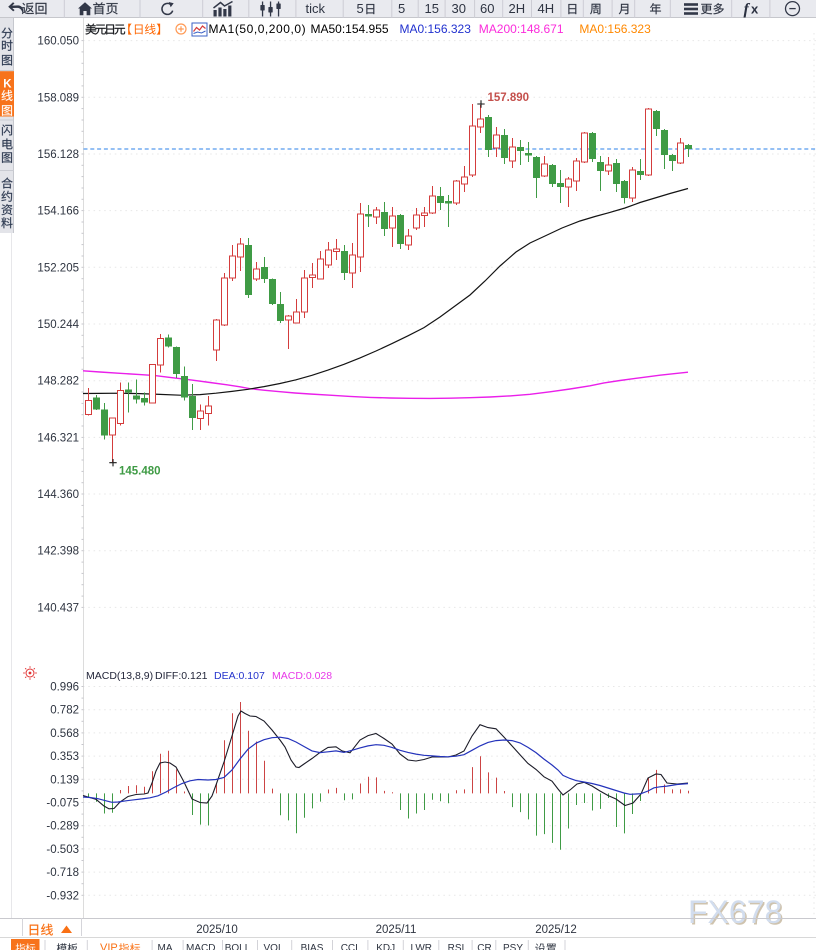 The image size is (816, 950). I want to click on svg-text: 2025/10, so click(217, 930).